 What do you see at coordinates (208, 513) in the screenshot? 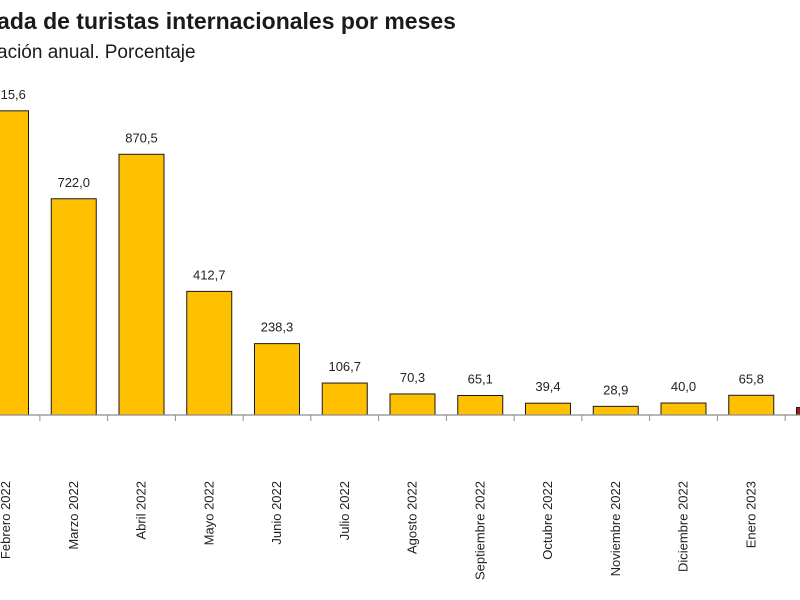
I see `category-label-4: Mayo 2022` at bounding box center [208, 513].